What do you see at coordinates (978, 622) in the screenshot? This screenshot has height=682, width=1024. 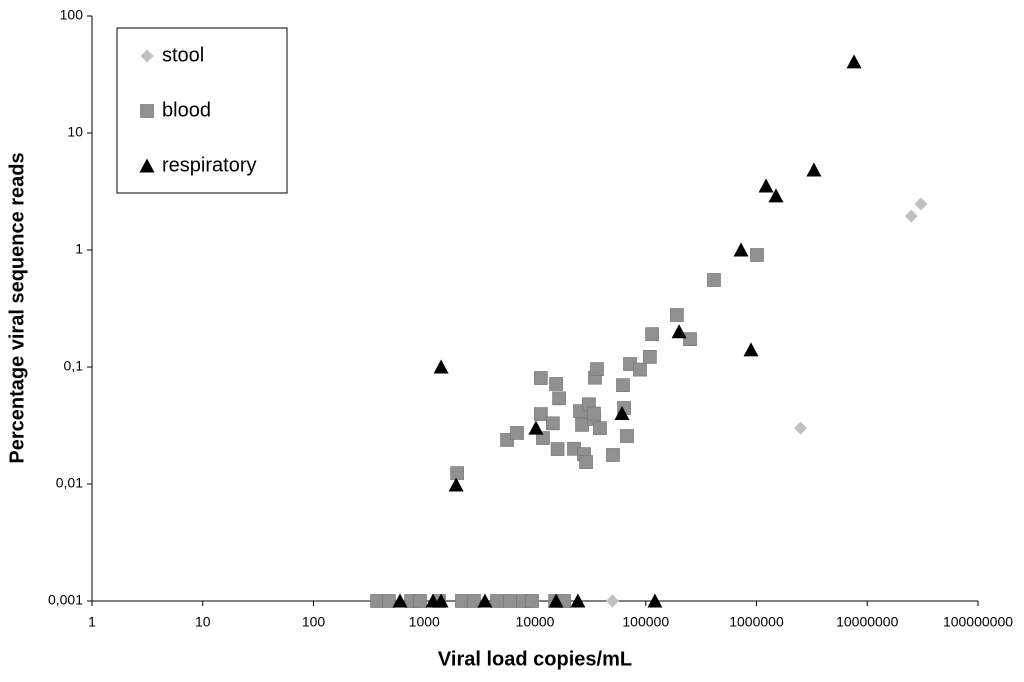 I see `x-tick-label: 100000000` at bounding box center [978, 622].